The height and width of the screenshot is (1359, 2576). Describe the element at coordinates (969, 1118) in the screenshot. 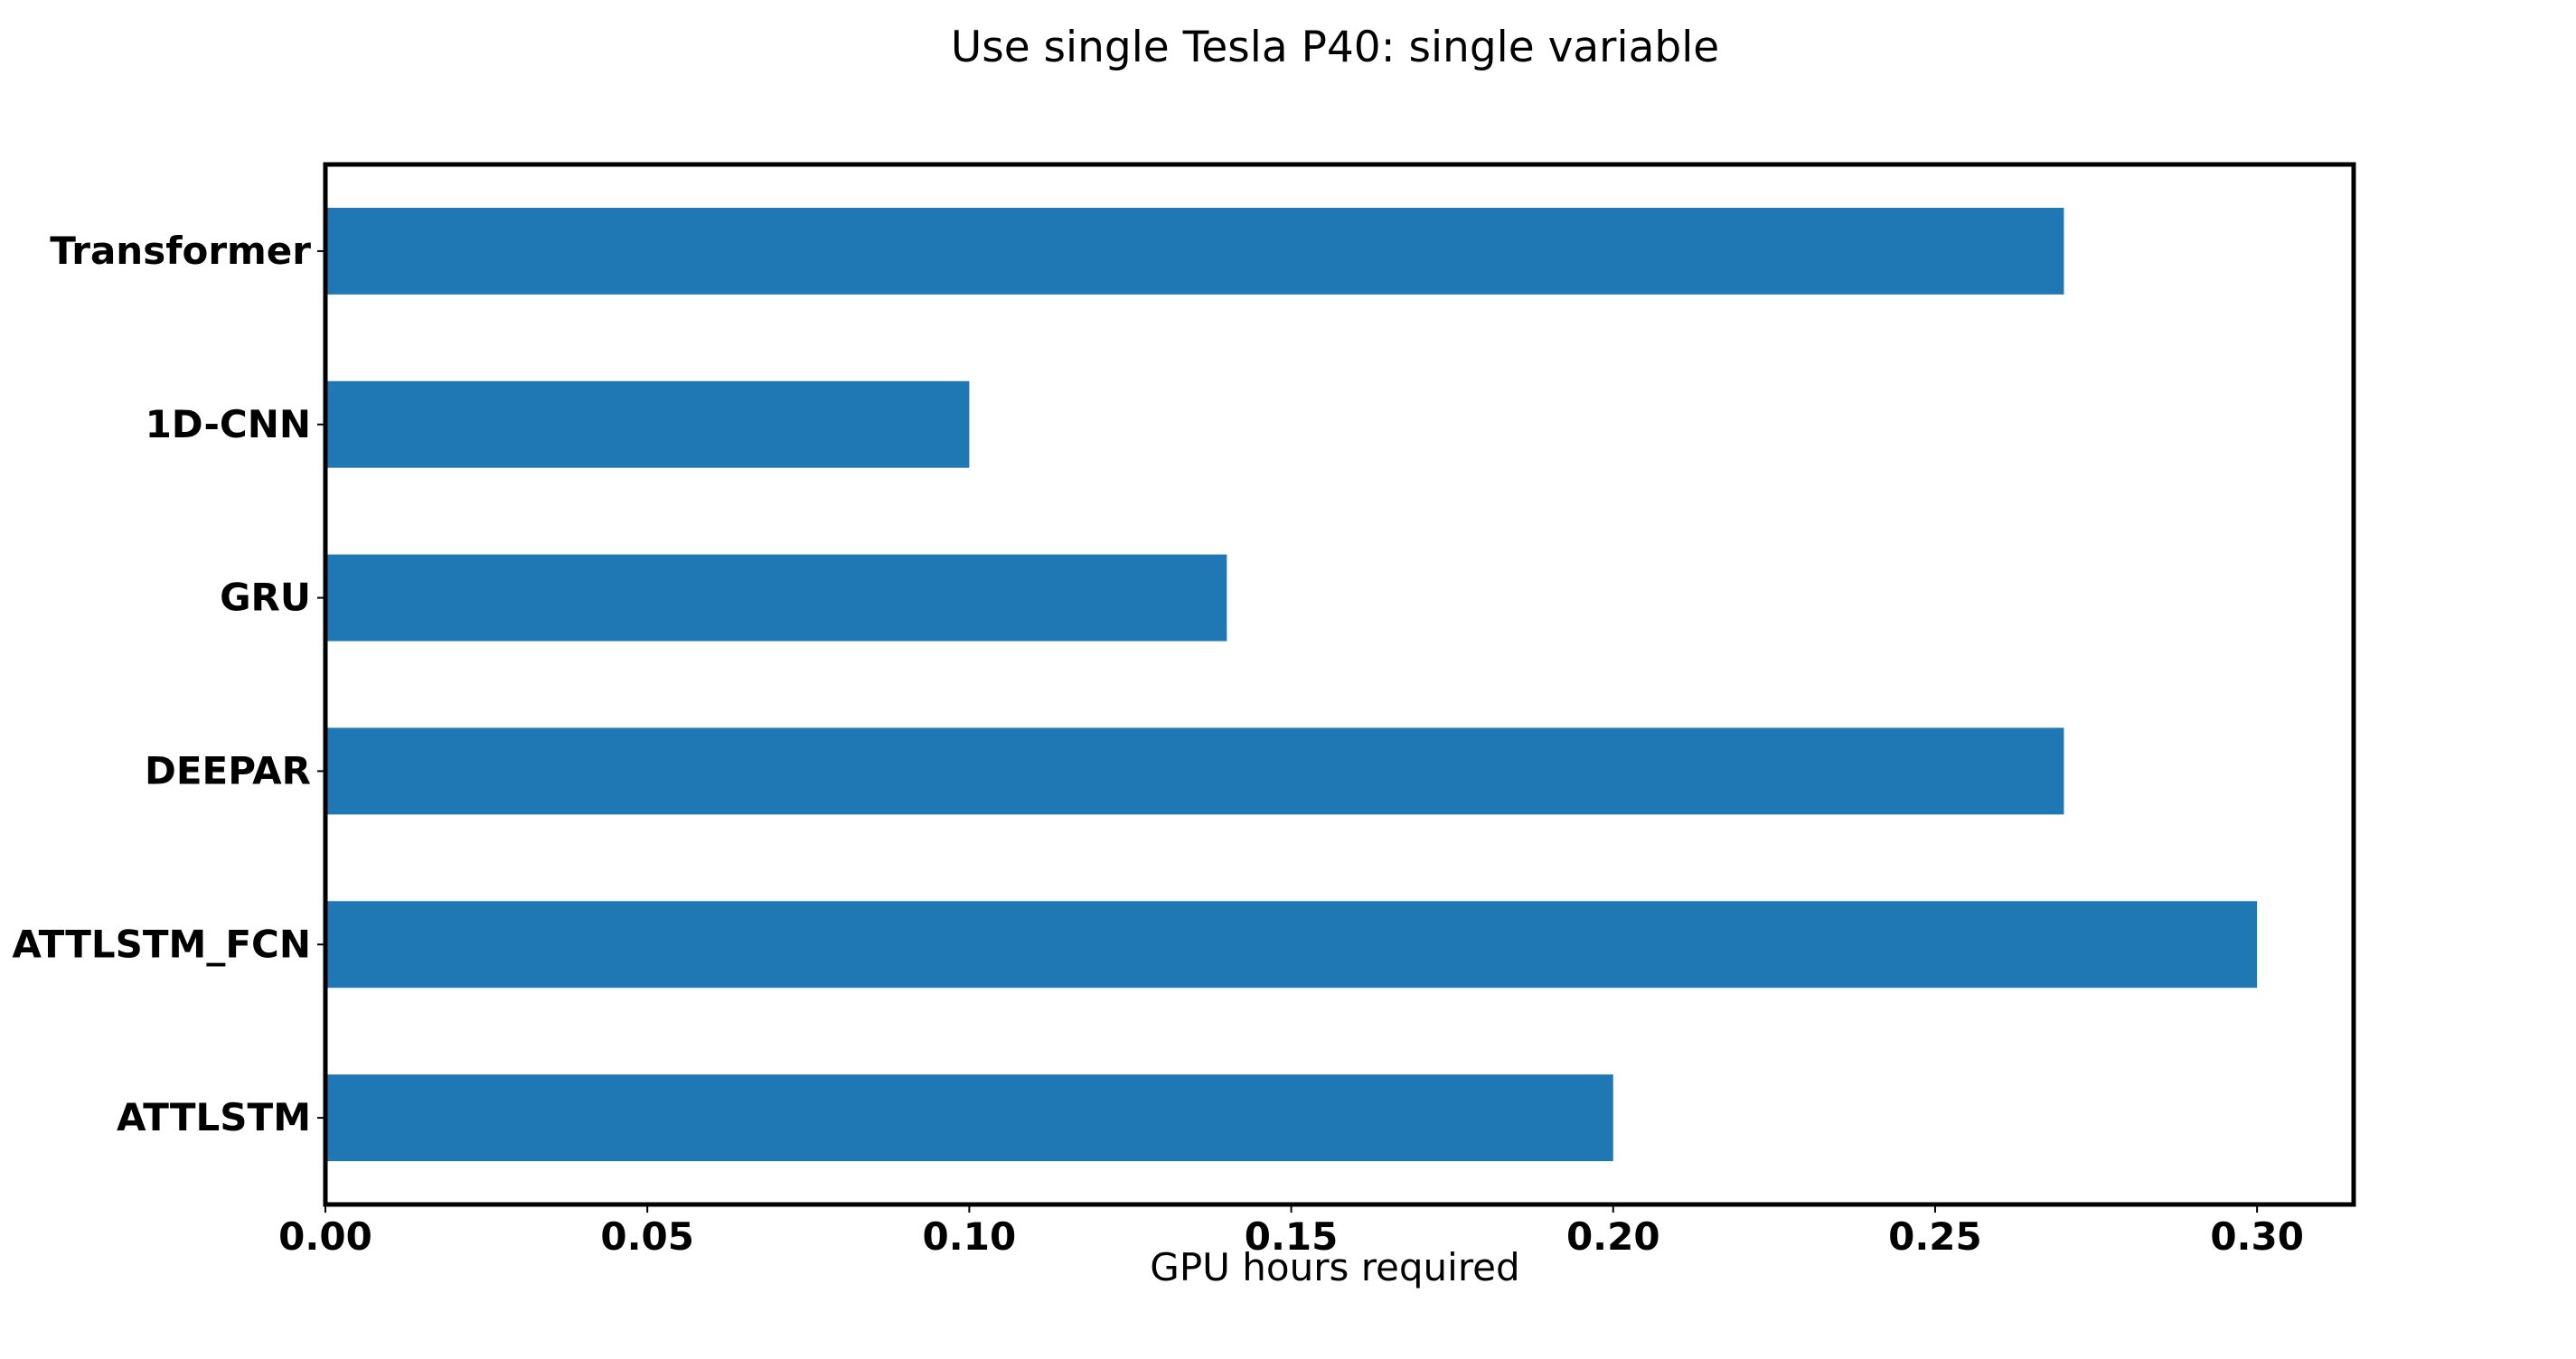

I see `bar-attlstm` at that location.